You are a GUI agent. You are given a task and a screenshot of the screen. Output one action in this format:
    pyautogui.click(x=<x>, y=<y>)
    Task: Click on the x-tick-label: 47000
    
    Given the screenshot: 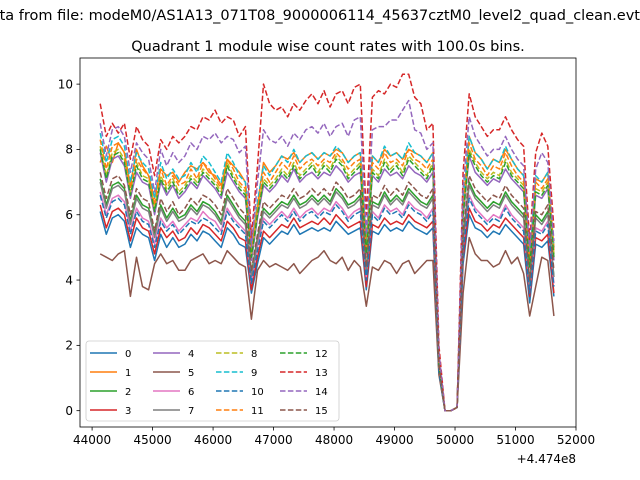 What is the action you would take?
    pyautogui.click(x=273, y=440)
    